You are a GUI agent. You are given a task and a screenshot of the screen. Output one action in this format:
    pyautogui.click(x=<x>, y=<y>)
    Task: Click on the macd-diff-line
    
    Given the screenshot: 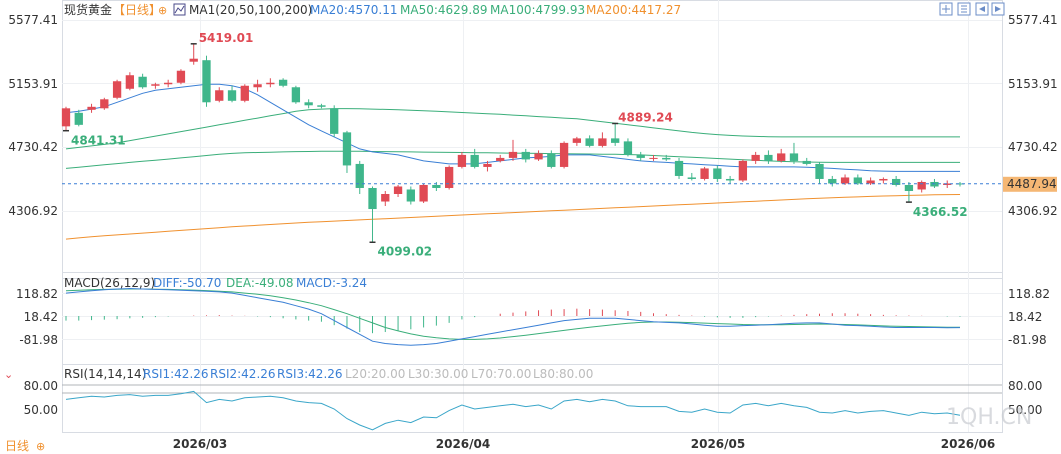 What is the action you would take?
    pyautogui.click(x=513, y=316)
    